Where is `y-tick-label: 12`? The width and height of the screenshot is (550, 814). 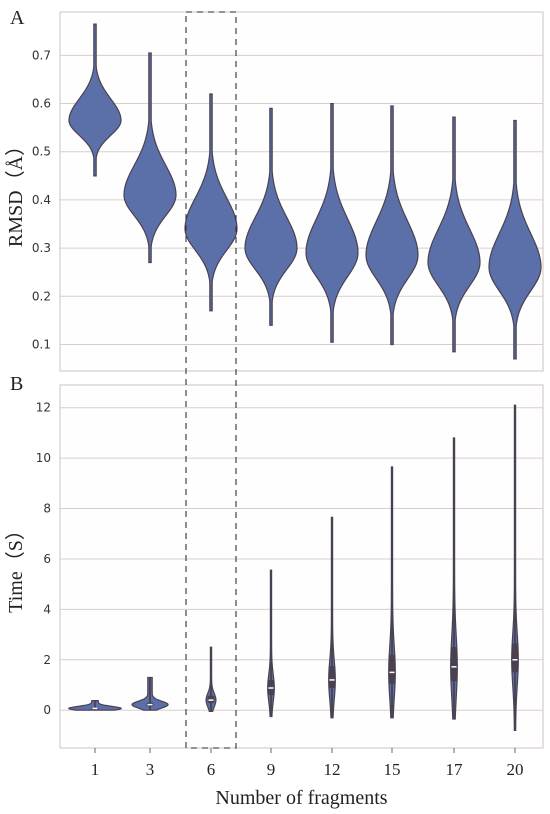 y-tick-label: 12 is located at coordinates (43, 408).